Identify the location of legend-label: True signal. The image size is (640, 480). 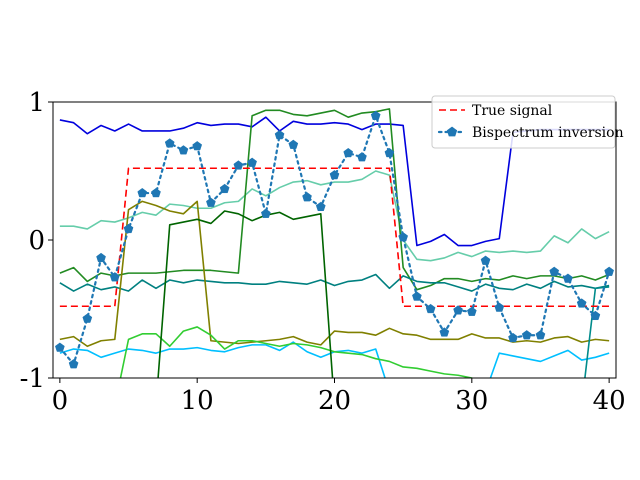
(512, 111).